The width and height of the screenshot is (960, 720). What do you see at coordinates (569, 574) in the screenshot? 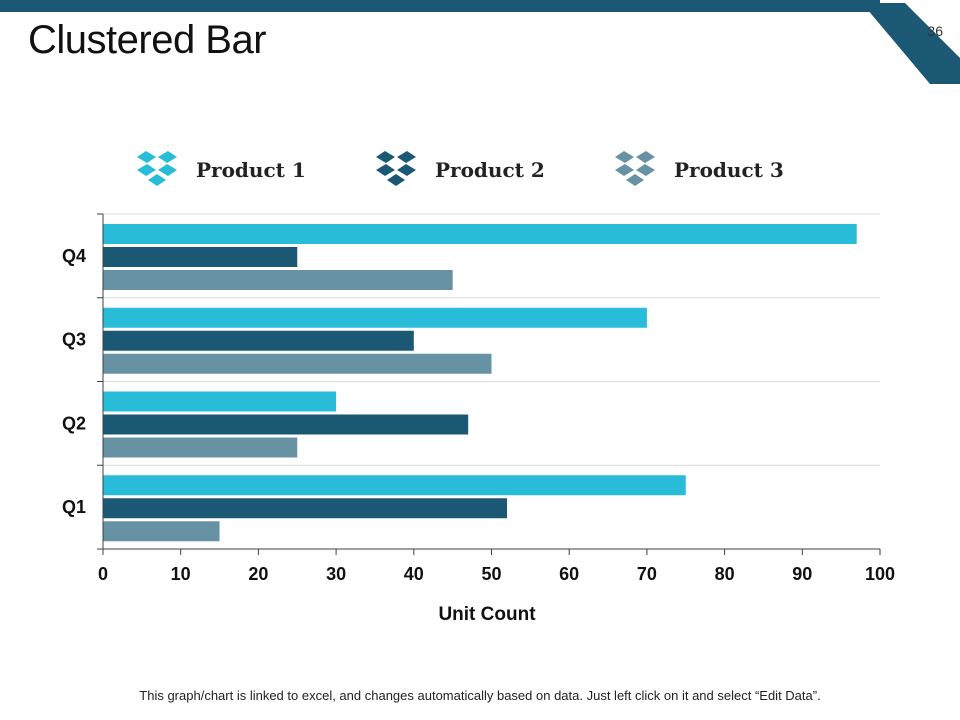
I see `x-tick-label: 60` at bounding box center [569, 574].